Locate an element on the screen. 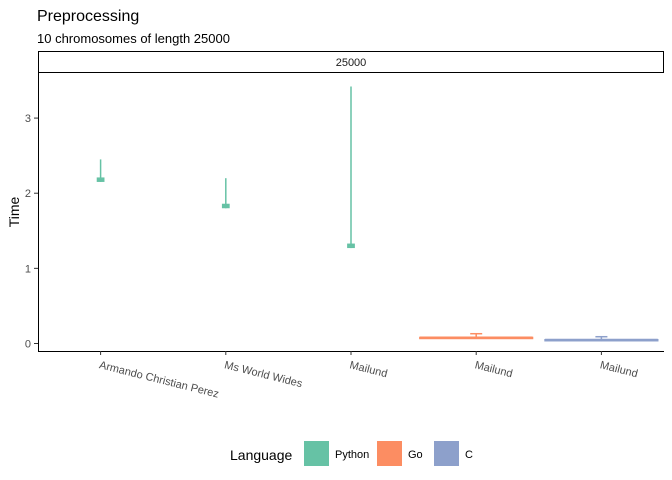  facet-label: 25000 is located at coordinates (351, 63).